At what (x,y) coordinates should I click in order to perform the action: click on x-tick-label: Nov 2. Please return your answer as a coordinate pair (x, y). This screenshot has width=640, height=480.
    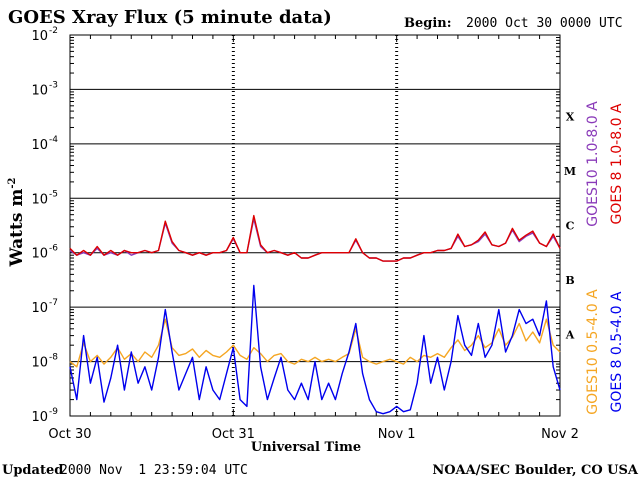
    Looking at the image, I should click on (560, 434).